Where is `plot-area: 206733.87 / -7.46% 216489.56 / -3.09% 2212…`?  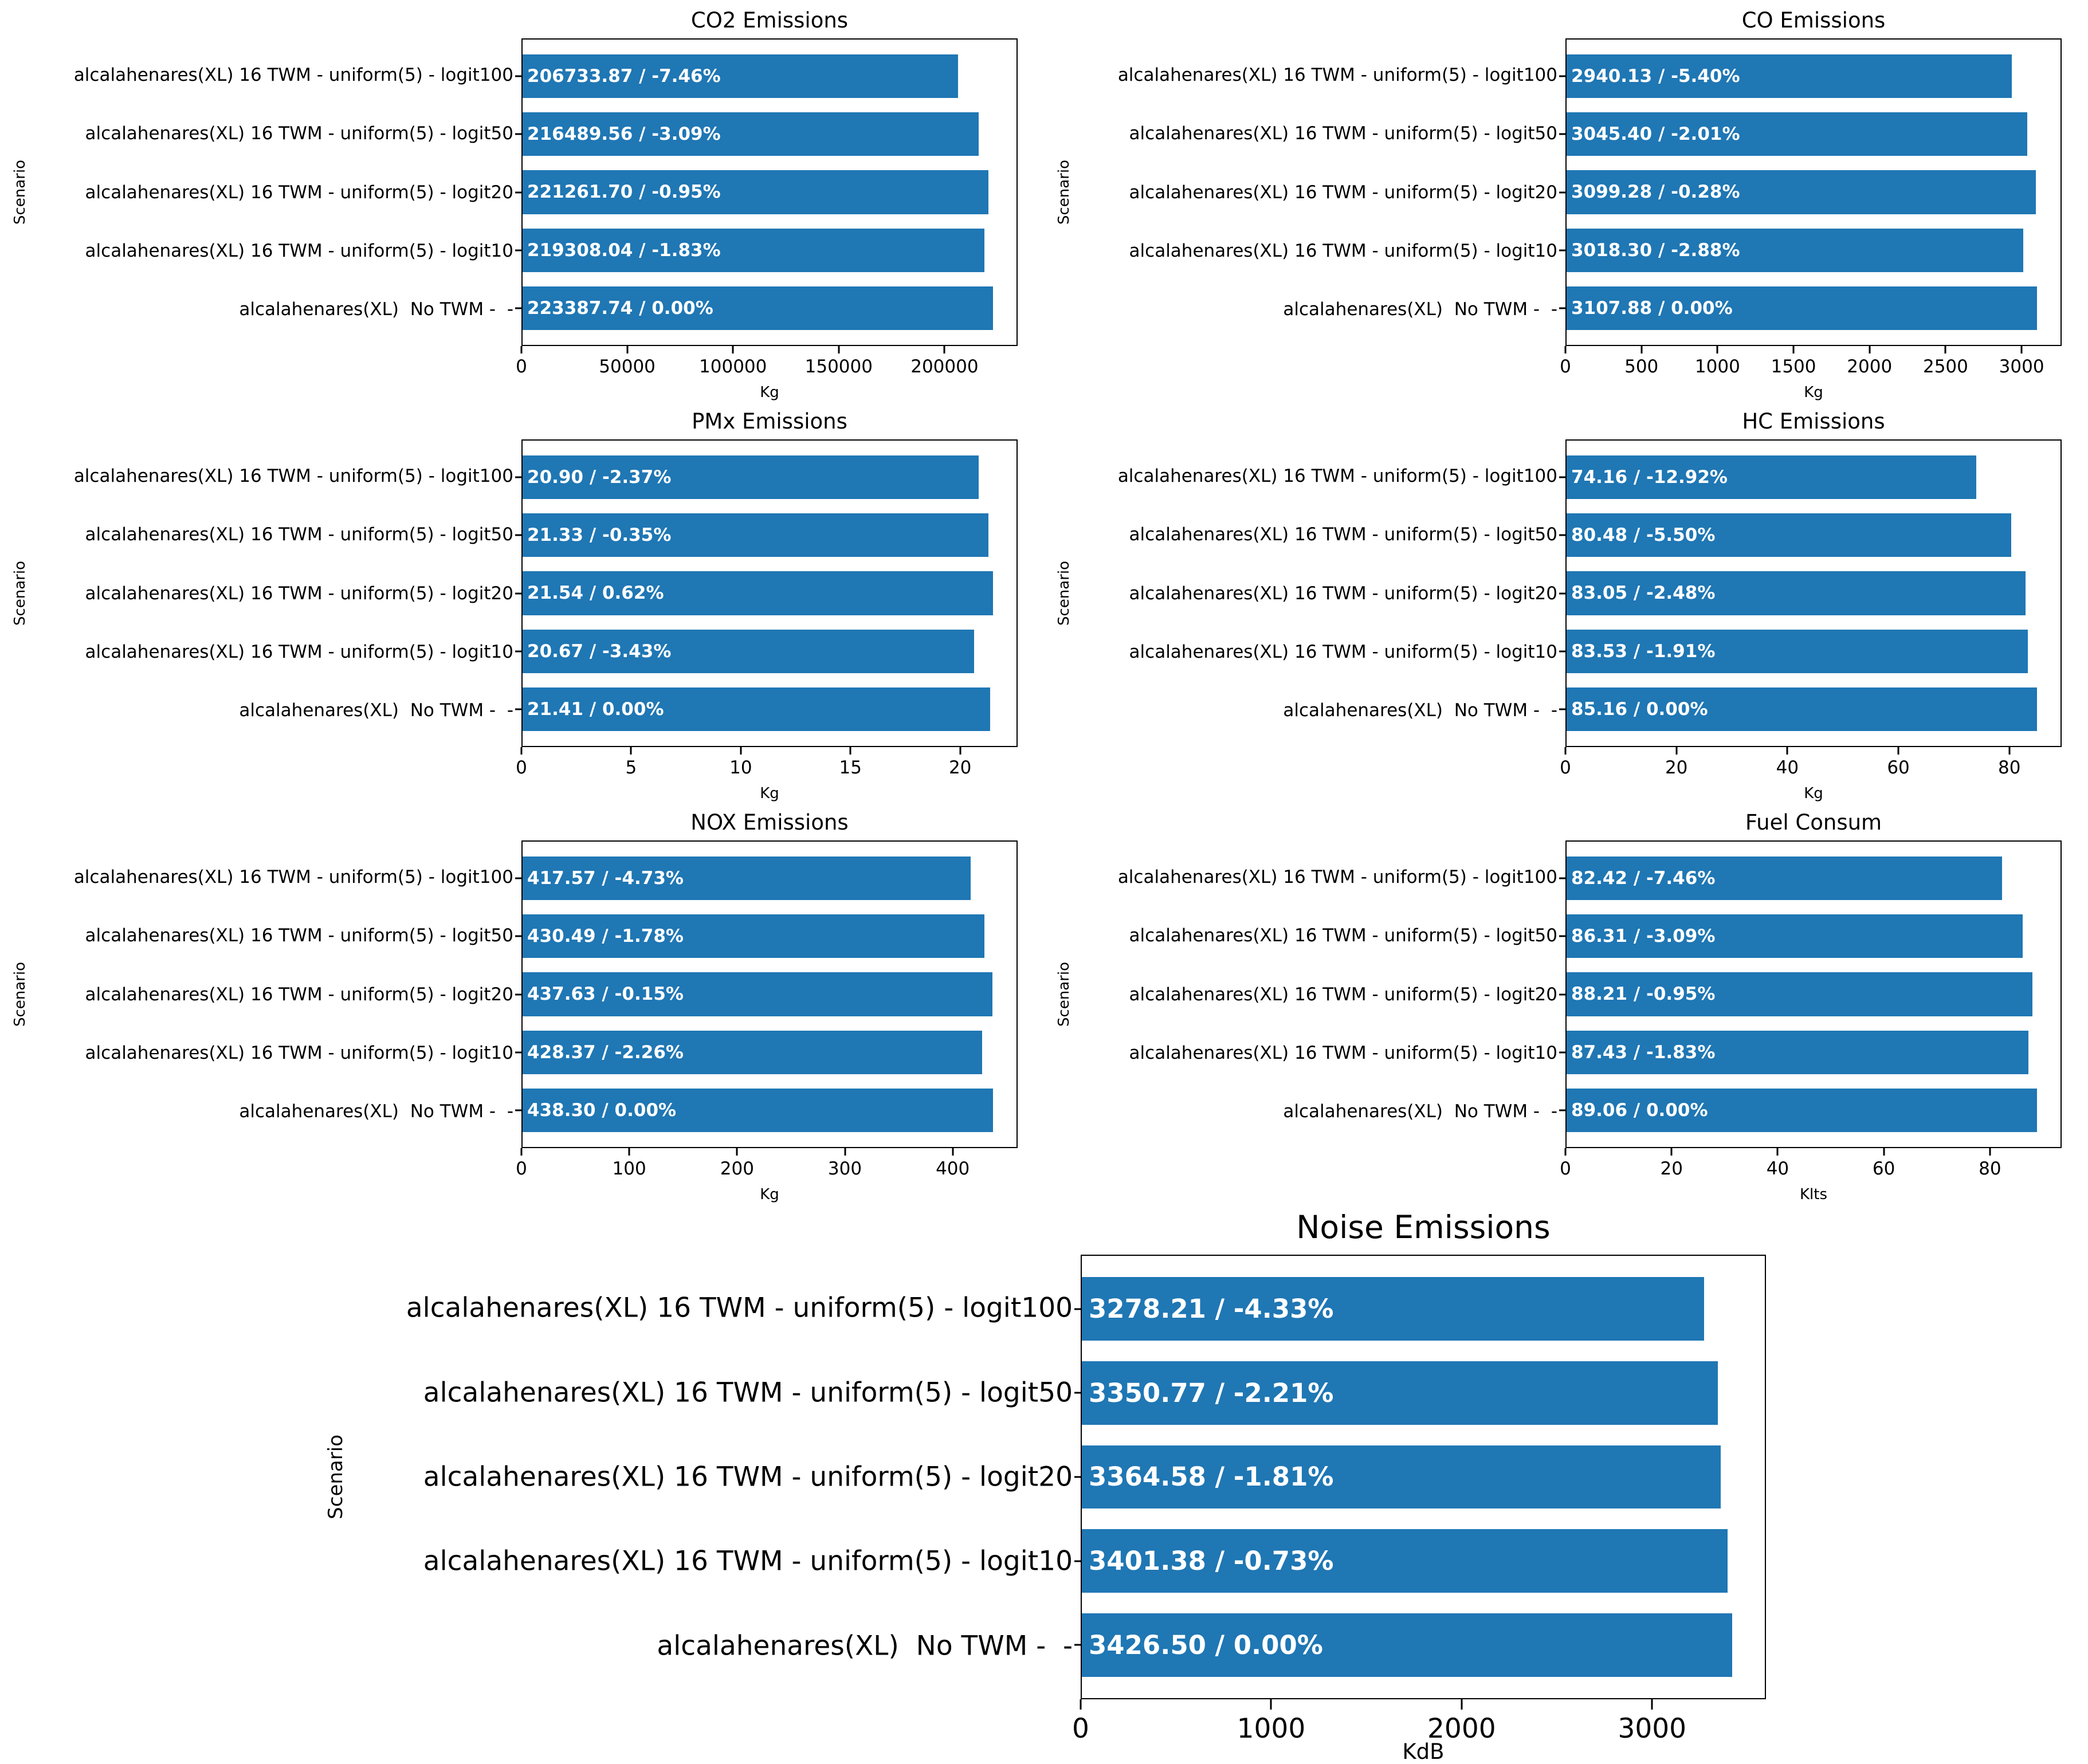
plot-area: 206733.87 / -7.46% 216489.56 / -3.09% 2212… is located at coordinates (767, 192).